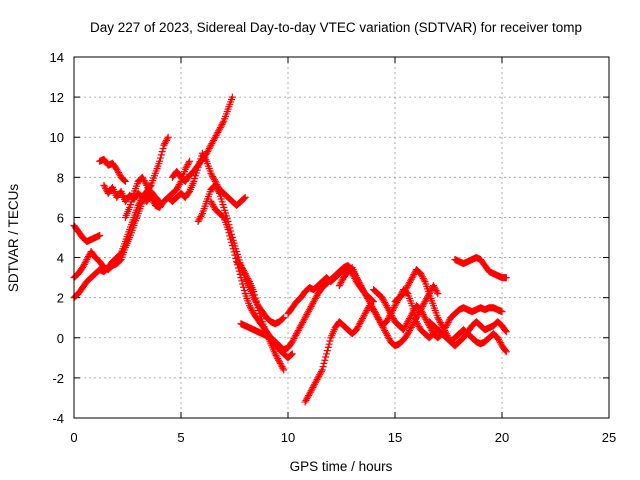 The height and width of the screenshot is (480, 640). I want to click on y-axis-label: SDTVAR / TECUs, so click(13, 238).